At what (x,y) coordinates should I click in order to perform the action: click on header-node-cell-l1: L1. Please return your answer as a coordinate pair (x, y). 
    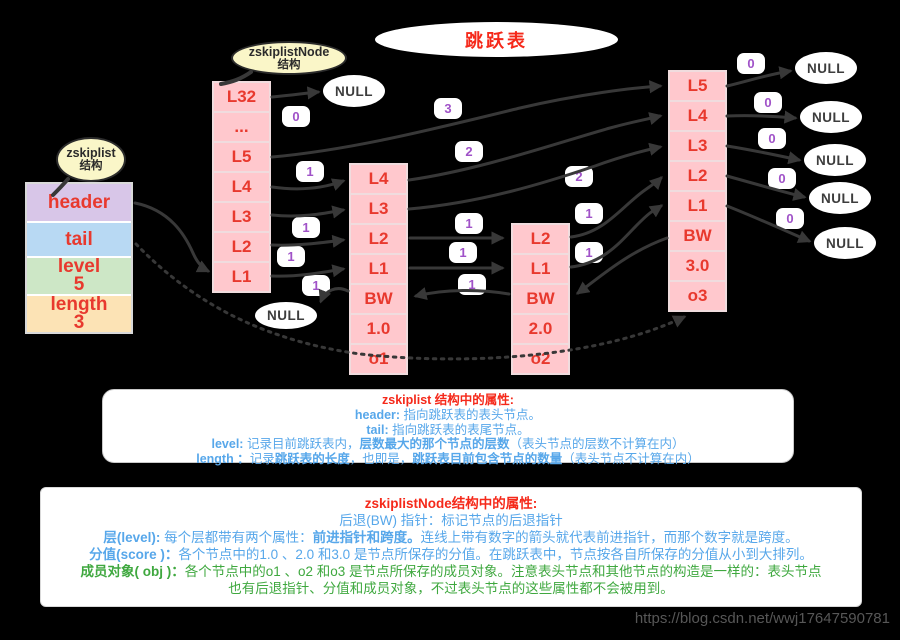
    Looking at the image, I should click on (241, 277).